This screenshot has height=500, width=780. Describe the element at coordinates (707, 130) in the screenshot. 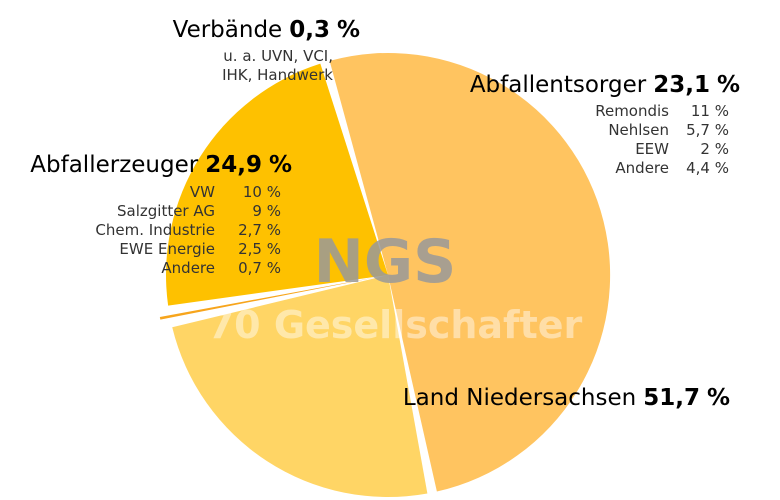

I see `breakdown-value: 5,7 %` at that location.